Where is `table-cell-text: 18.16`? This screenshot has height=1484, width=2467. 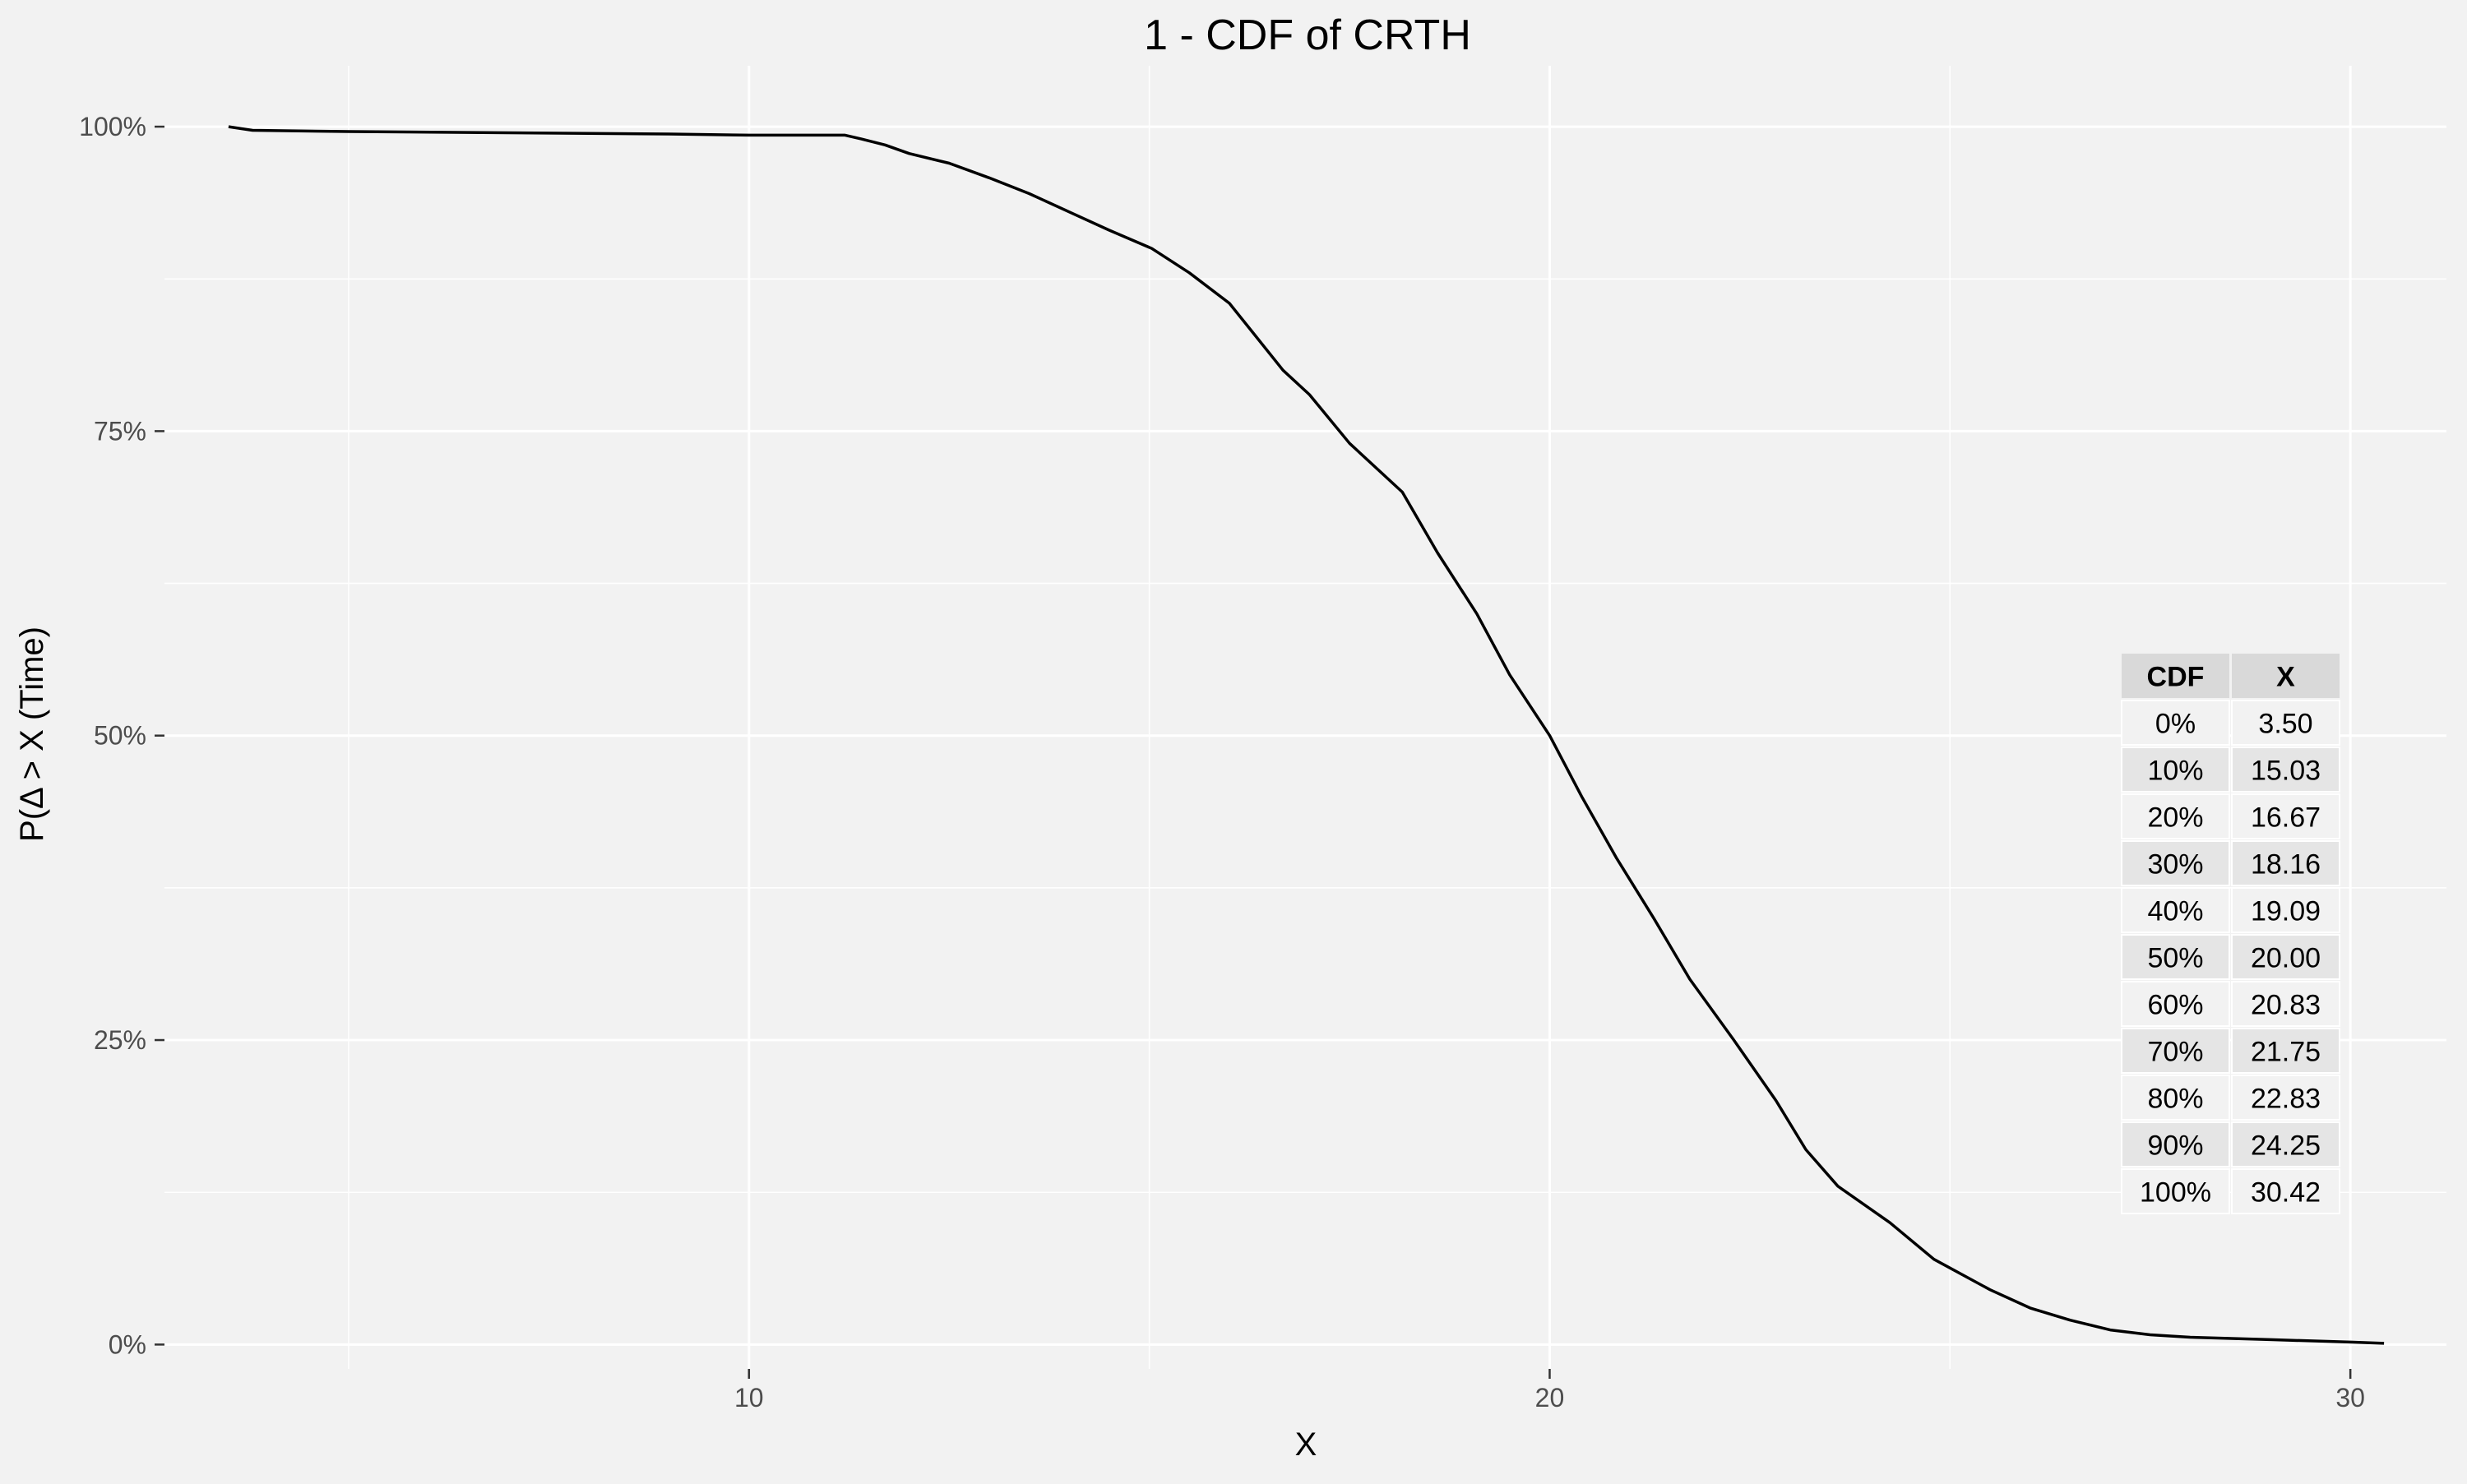
table-cell-text: 18.16 is located at coordinates (2286, 865).